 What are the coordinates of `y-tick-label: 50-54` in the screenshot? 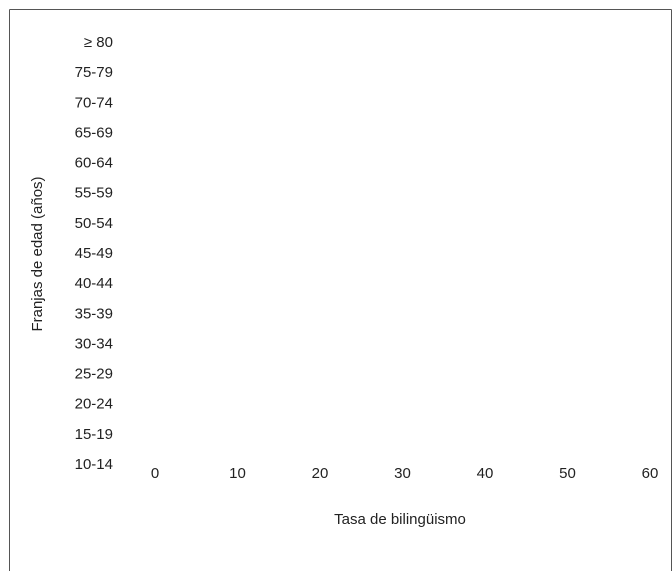 It's located at (94, 223).